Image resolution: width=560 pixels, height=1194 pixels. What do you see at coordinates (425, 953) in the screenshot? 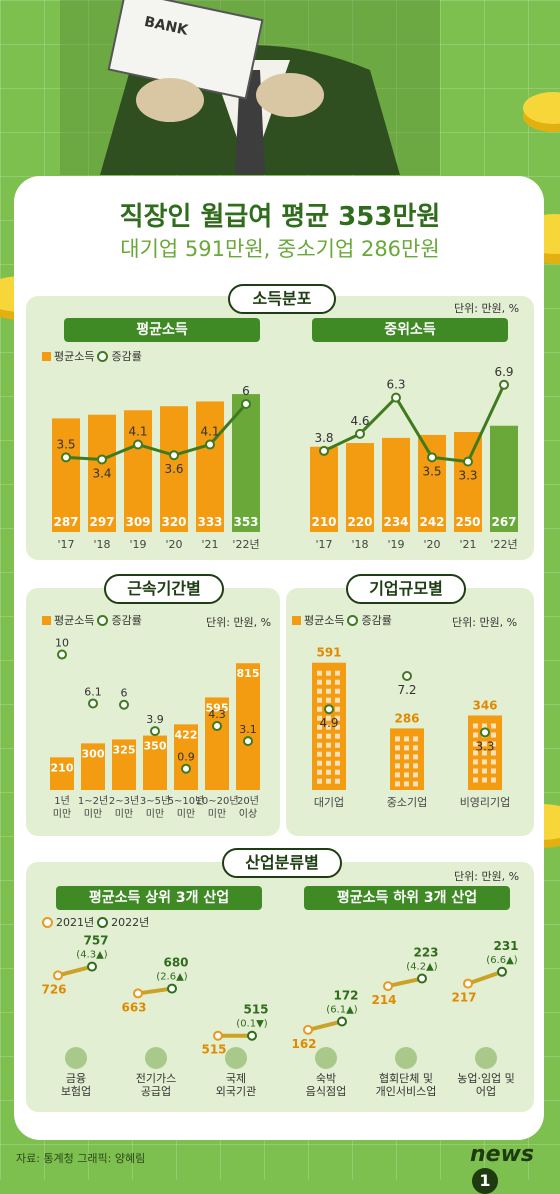
I see `value-2022-label: 223` at bounding box center [425, 953].